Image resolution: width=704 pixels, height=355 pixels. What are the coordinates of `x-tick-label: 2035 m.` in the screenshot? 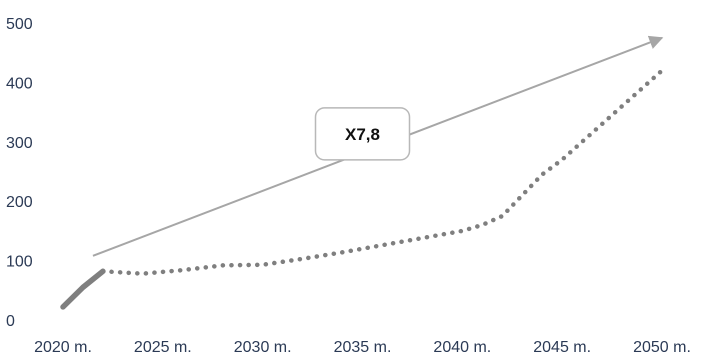 It's located at (363, 347).